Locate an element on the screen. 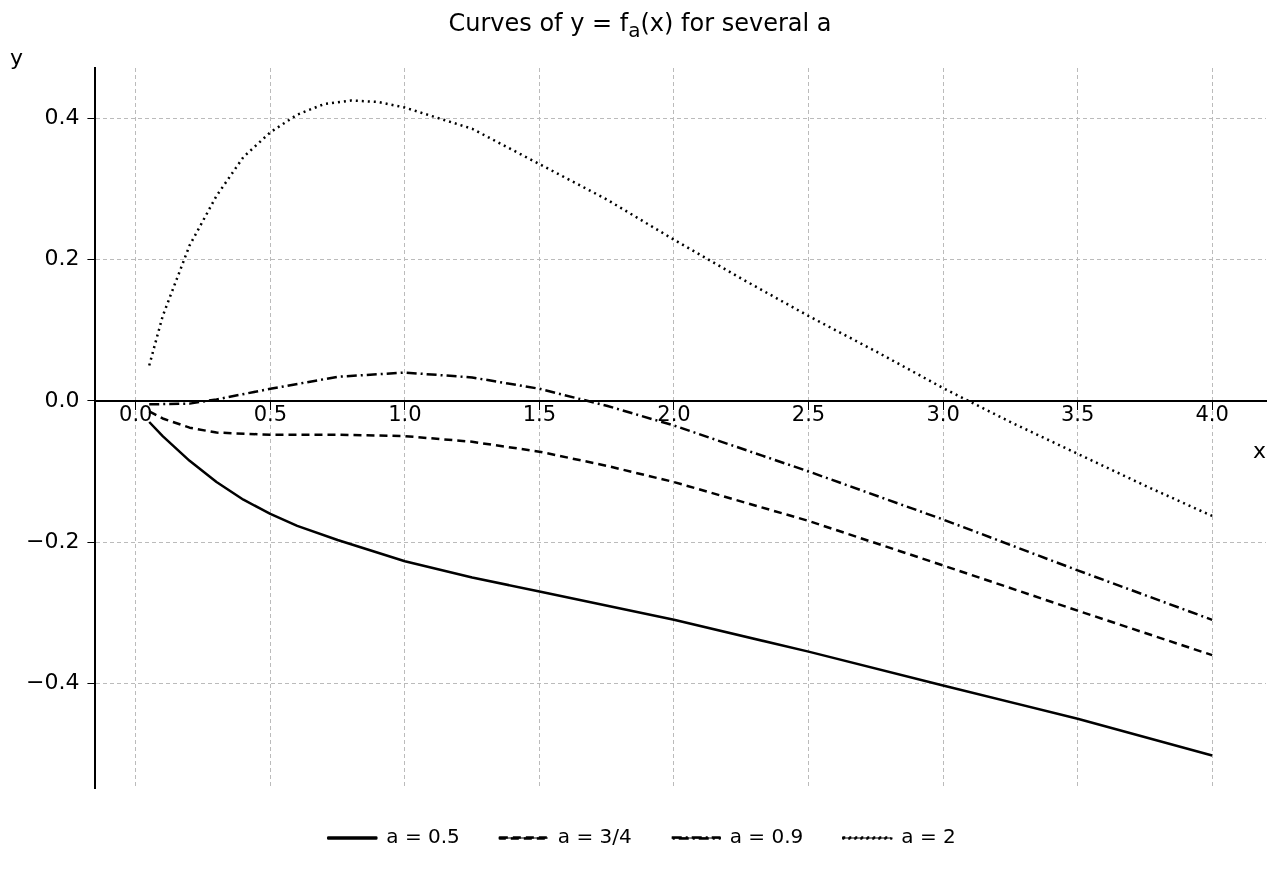  x-tick-label: 0.0 is located at coordinates (136, 413).